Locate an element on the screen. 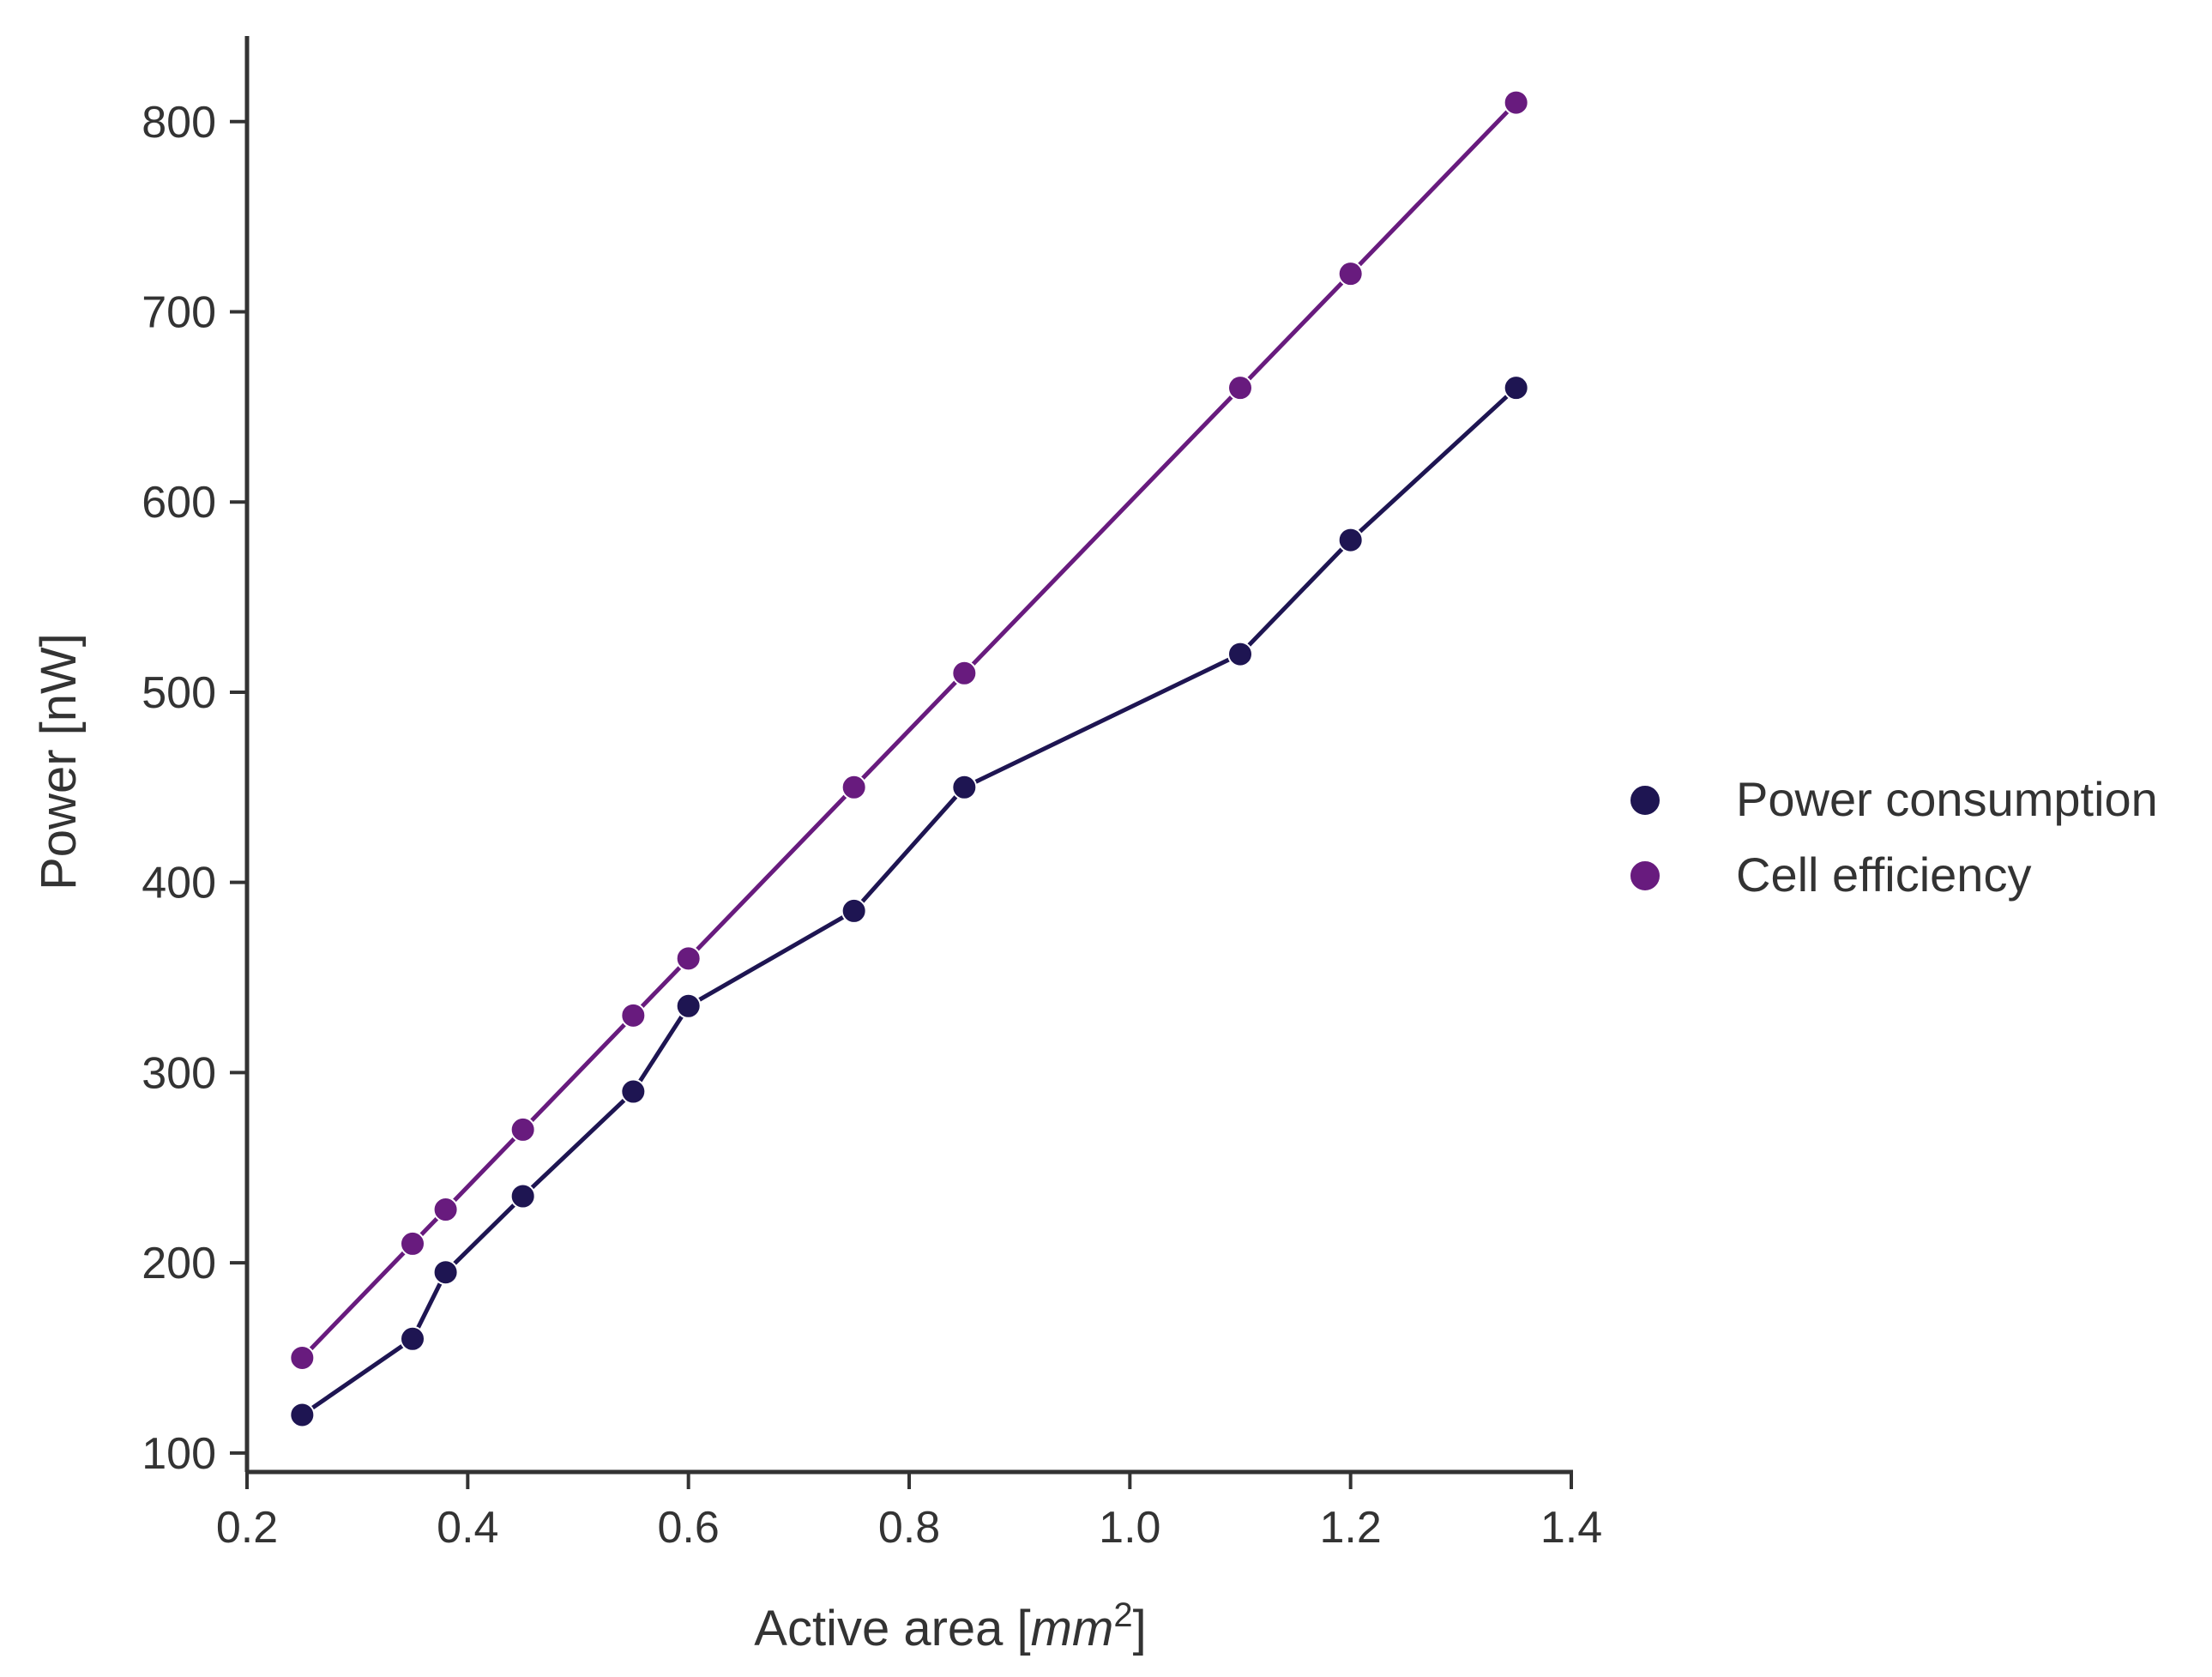  x-tick-label: 0.6 is located at coordinates (689, 1528).